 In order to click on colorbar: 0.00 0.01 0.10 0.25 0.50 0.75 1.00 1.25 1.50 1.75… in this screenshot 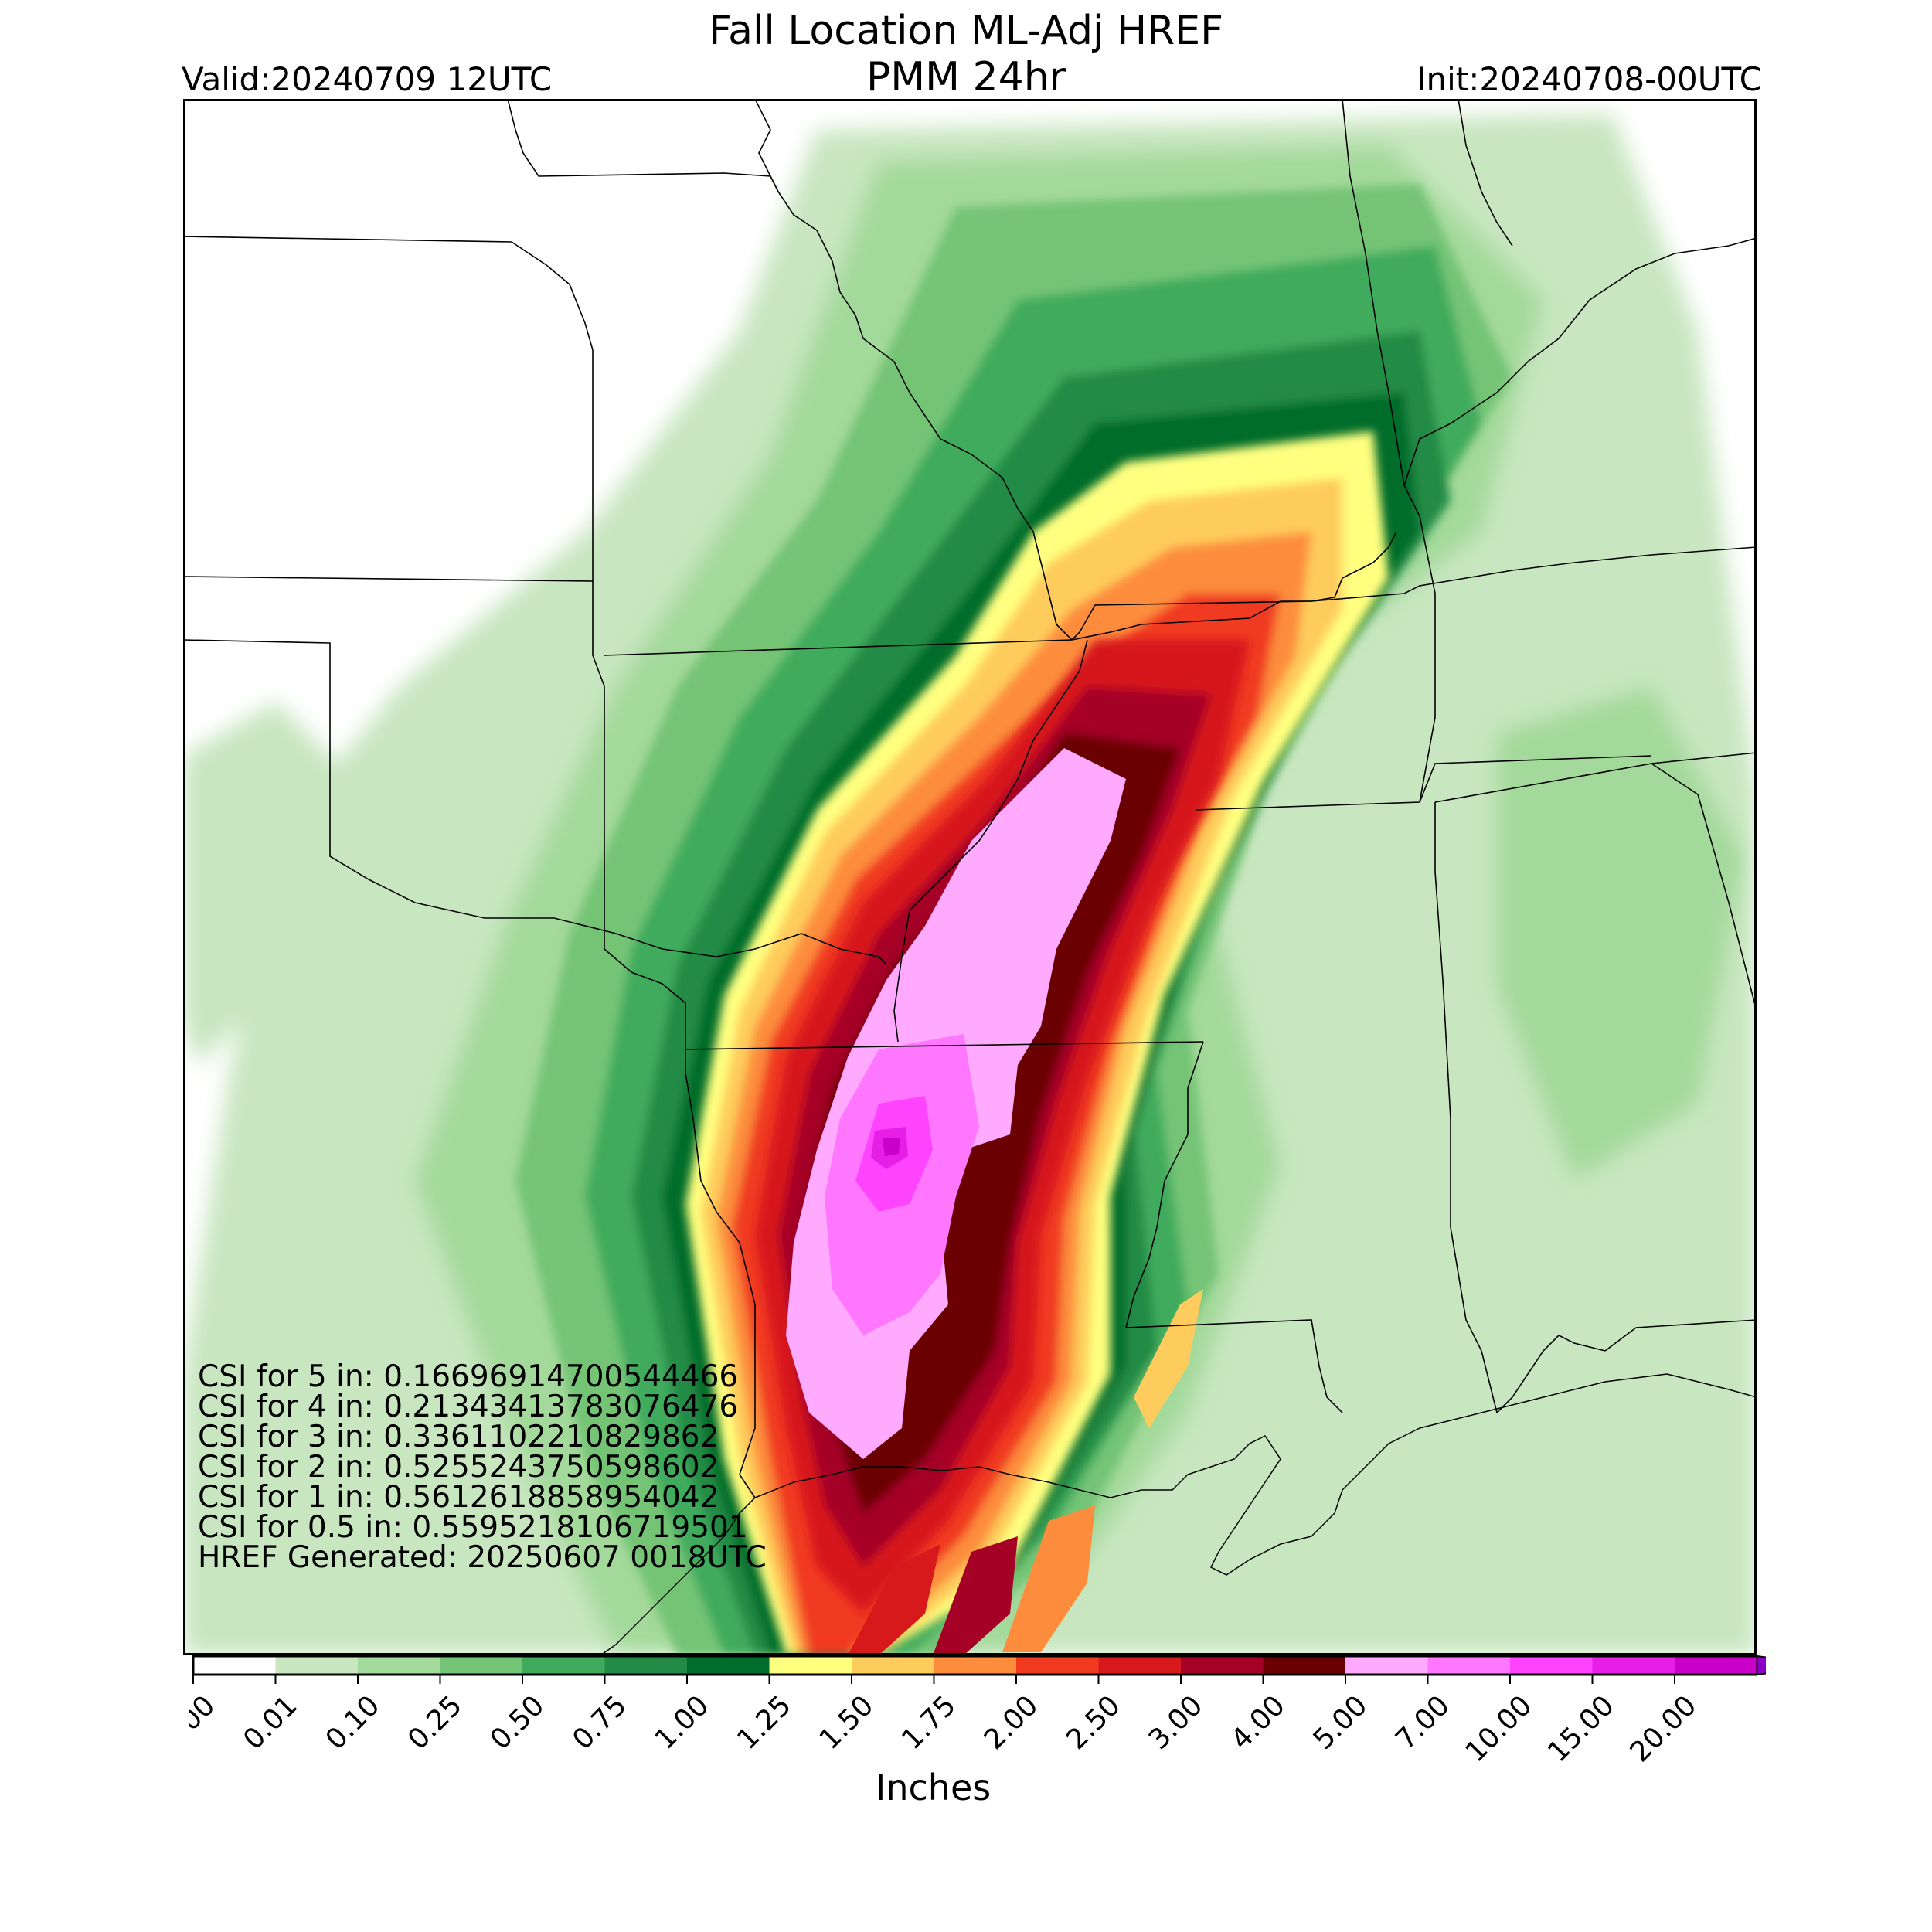, I will do `click(978, 1712)`.